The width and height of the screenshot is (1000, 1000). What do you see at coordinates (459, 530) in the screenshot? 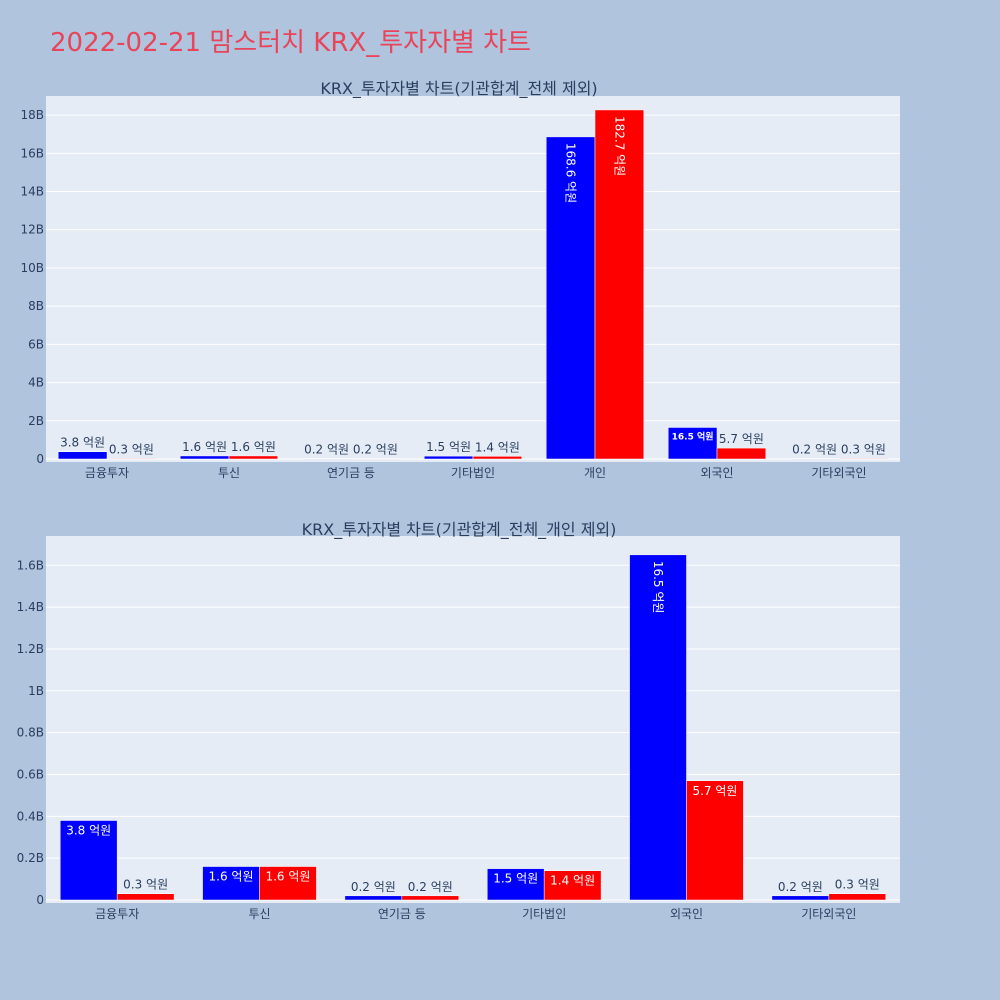
I see `chart-title: KRX_투자자별 차트(기관합계_전체_개인 제외)` at bounding box center [459, 530].